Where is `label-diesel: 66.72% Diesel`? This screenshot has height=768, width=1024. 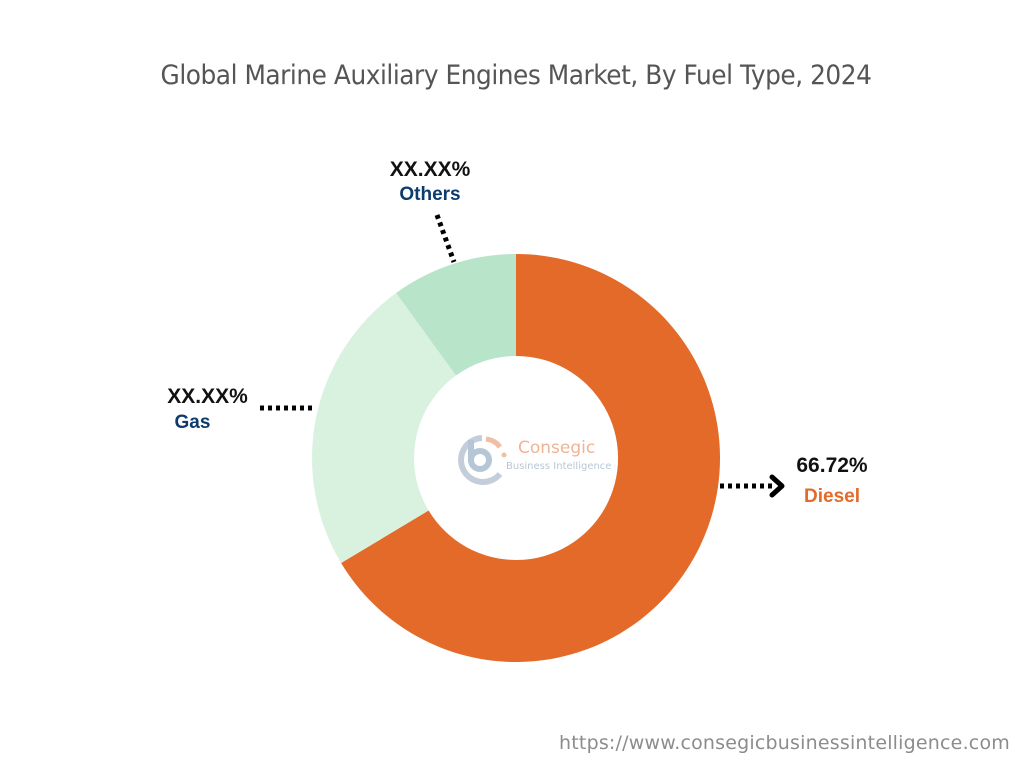 label-diesel: 66.72% Diesel is located at coordinates (832, 481).